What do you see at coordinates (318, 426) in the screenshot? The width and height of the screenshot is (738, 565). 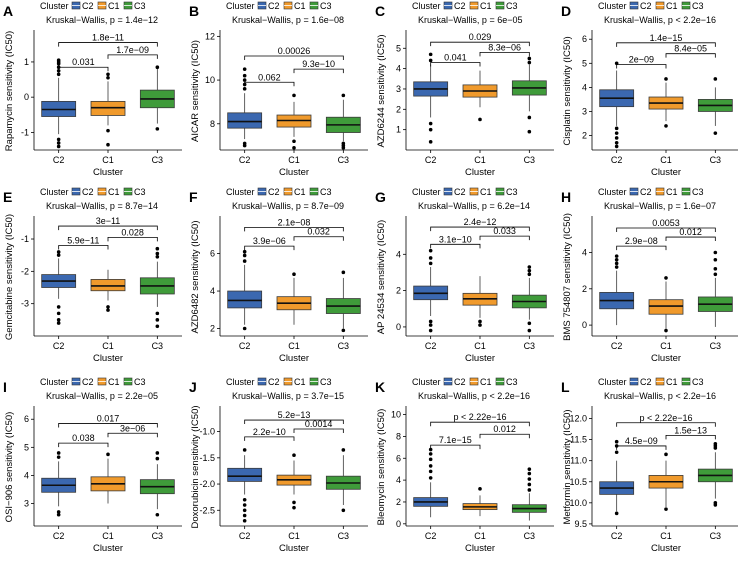 I see `comparison-bracket: 0.0014` at bounding box center [318, 426].